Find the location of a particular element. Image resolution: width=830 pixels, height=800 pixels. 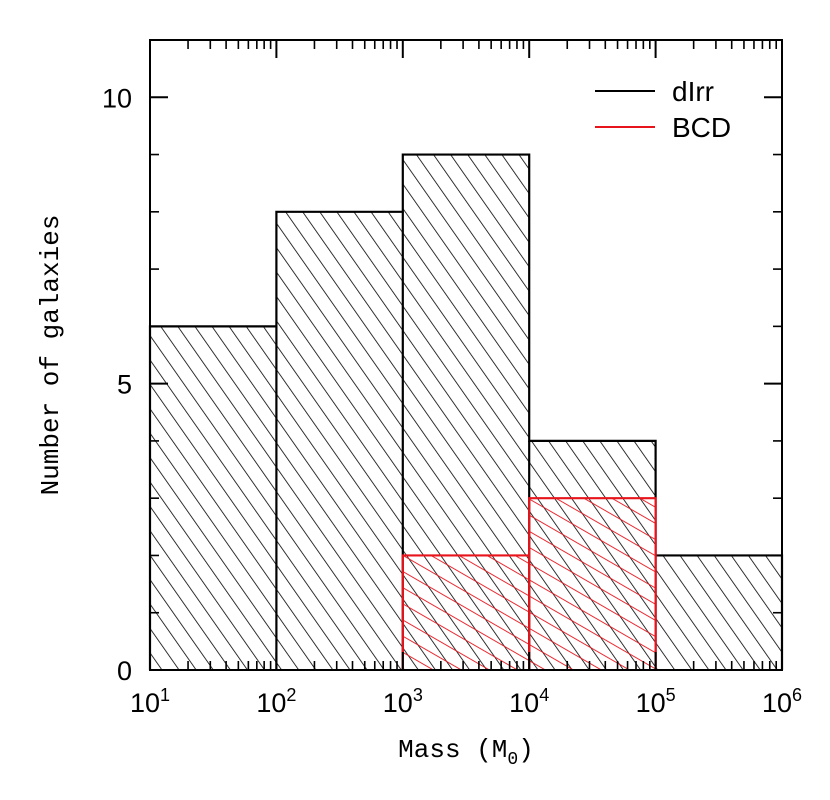

x-tick-label: 10⁶ is located at coordinates (782, 701).